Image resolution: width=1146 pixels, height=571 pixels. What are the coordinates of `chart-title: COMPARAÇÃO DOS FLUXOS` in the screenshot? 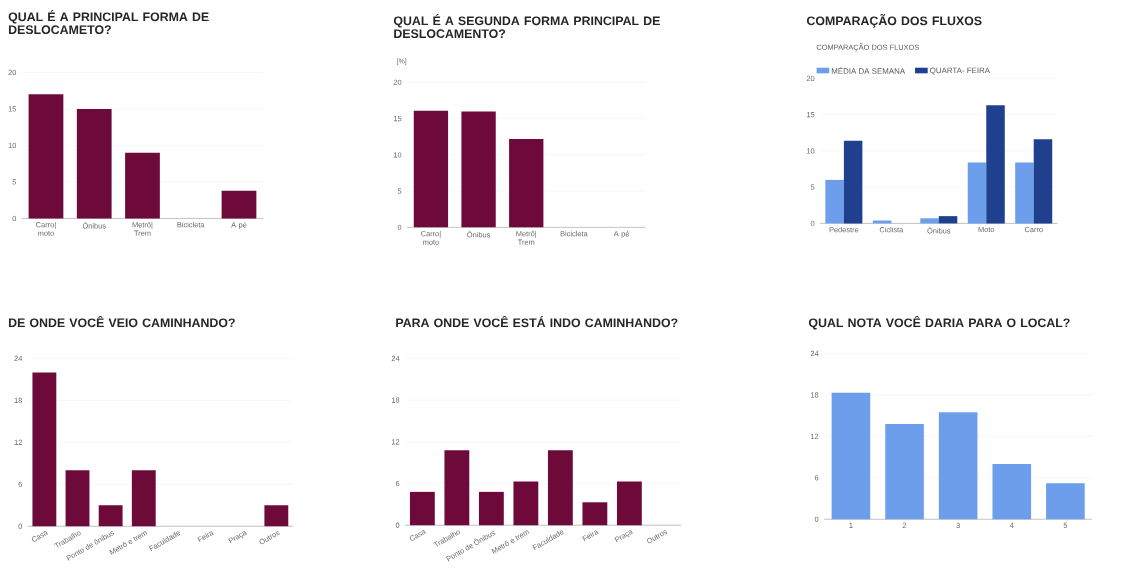 It's located at (894, 21).